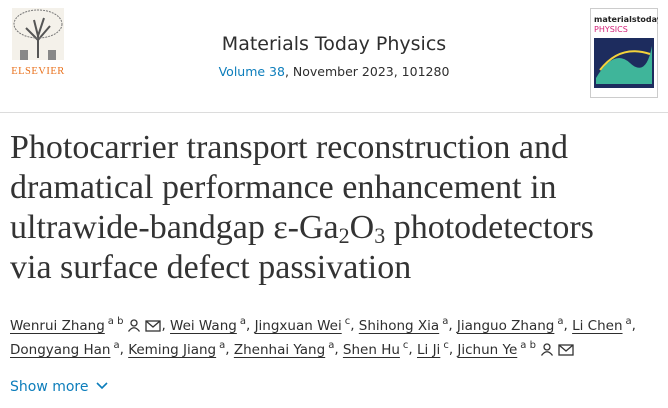  Describe the element at coordinates (298, 325) in the screenshot. I see `author-name: Jingxuan Wei` at that location.